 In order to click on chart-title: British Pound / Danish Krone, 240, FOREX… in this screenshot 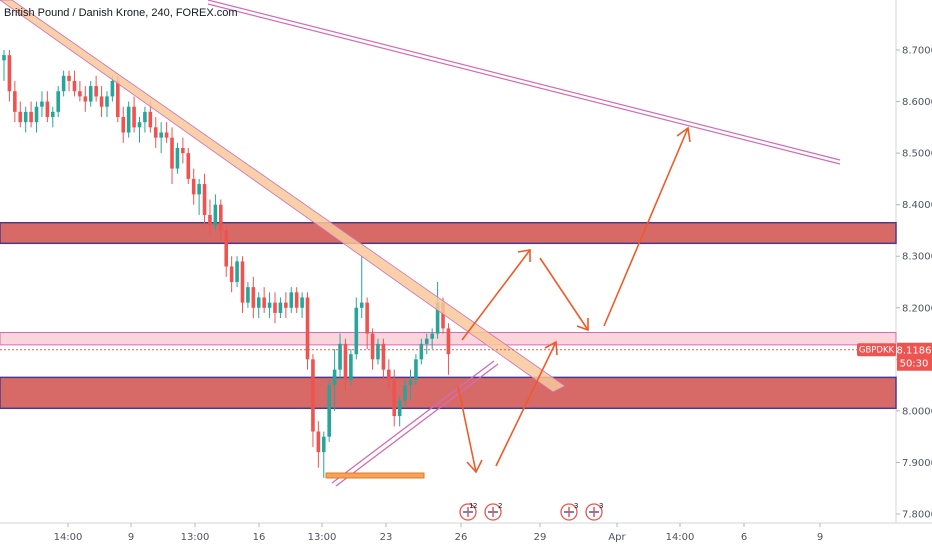, I will do `click(121, 13)`.